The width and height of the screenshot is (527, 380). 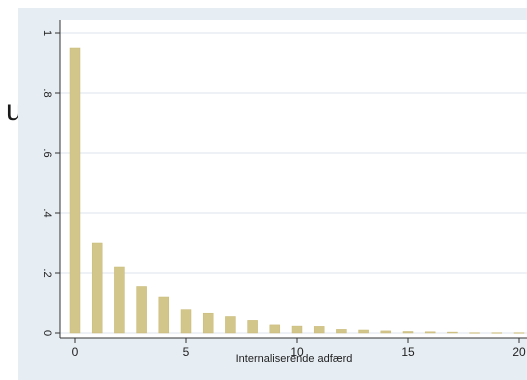 What do you see at coordinates (519, 352) in the screenshot?
I see `x-tick-label: 20` at bounding box center [519, 352].